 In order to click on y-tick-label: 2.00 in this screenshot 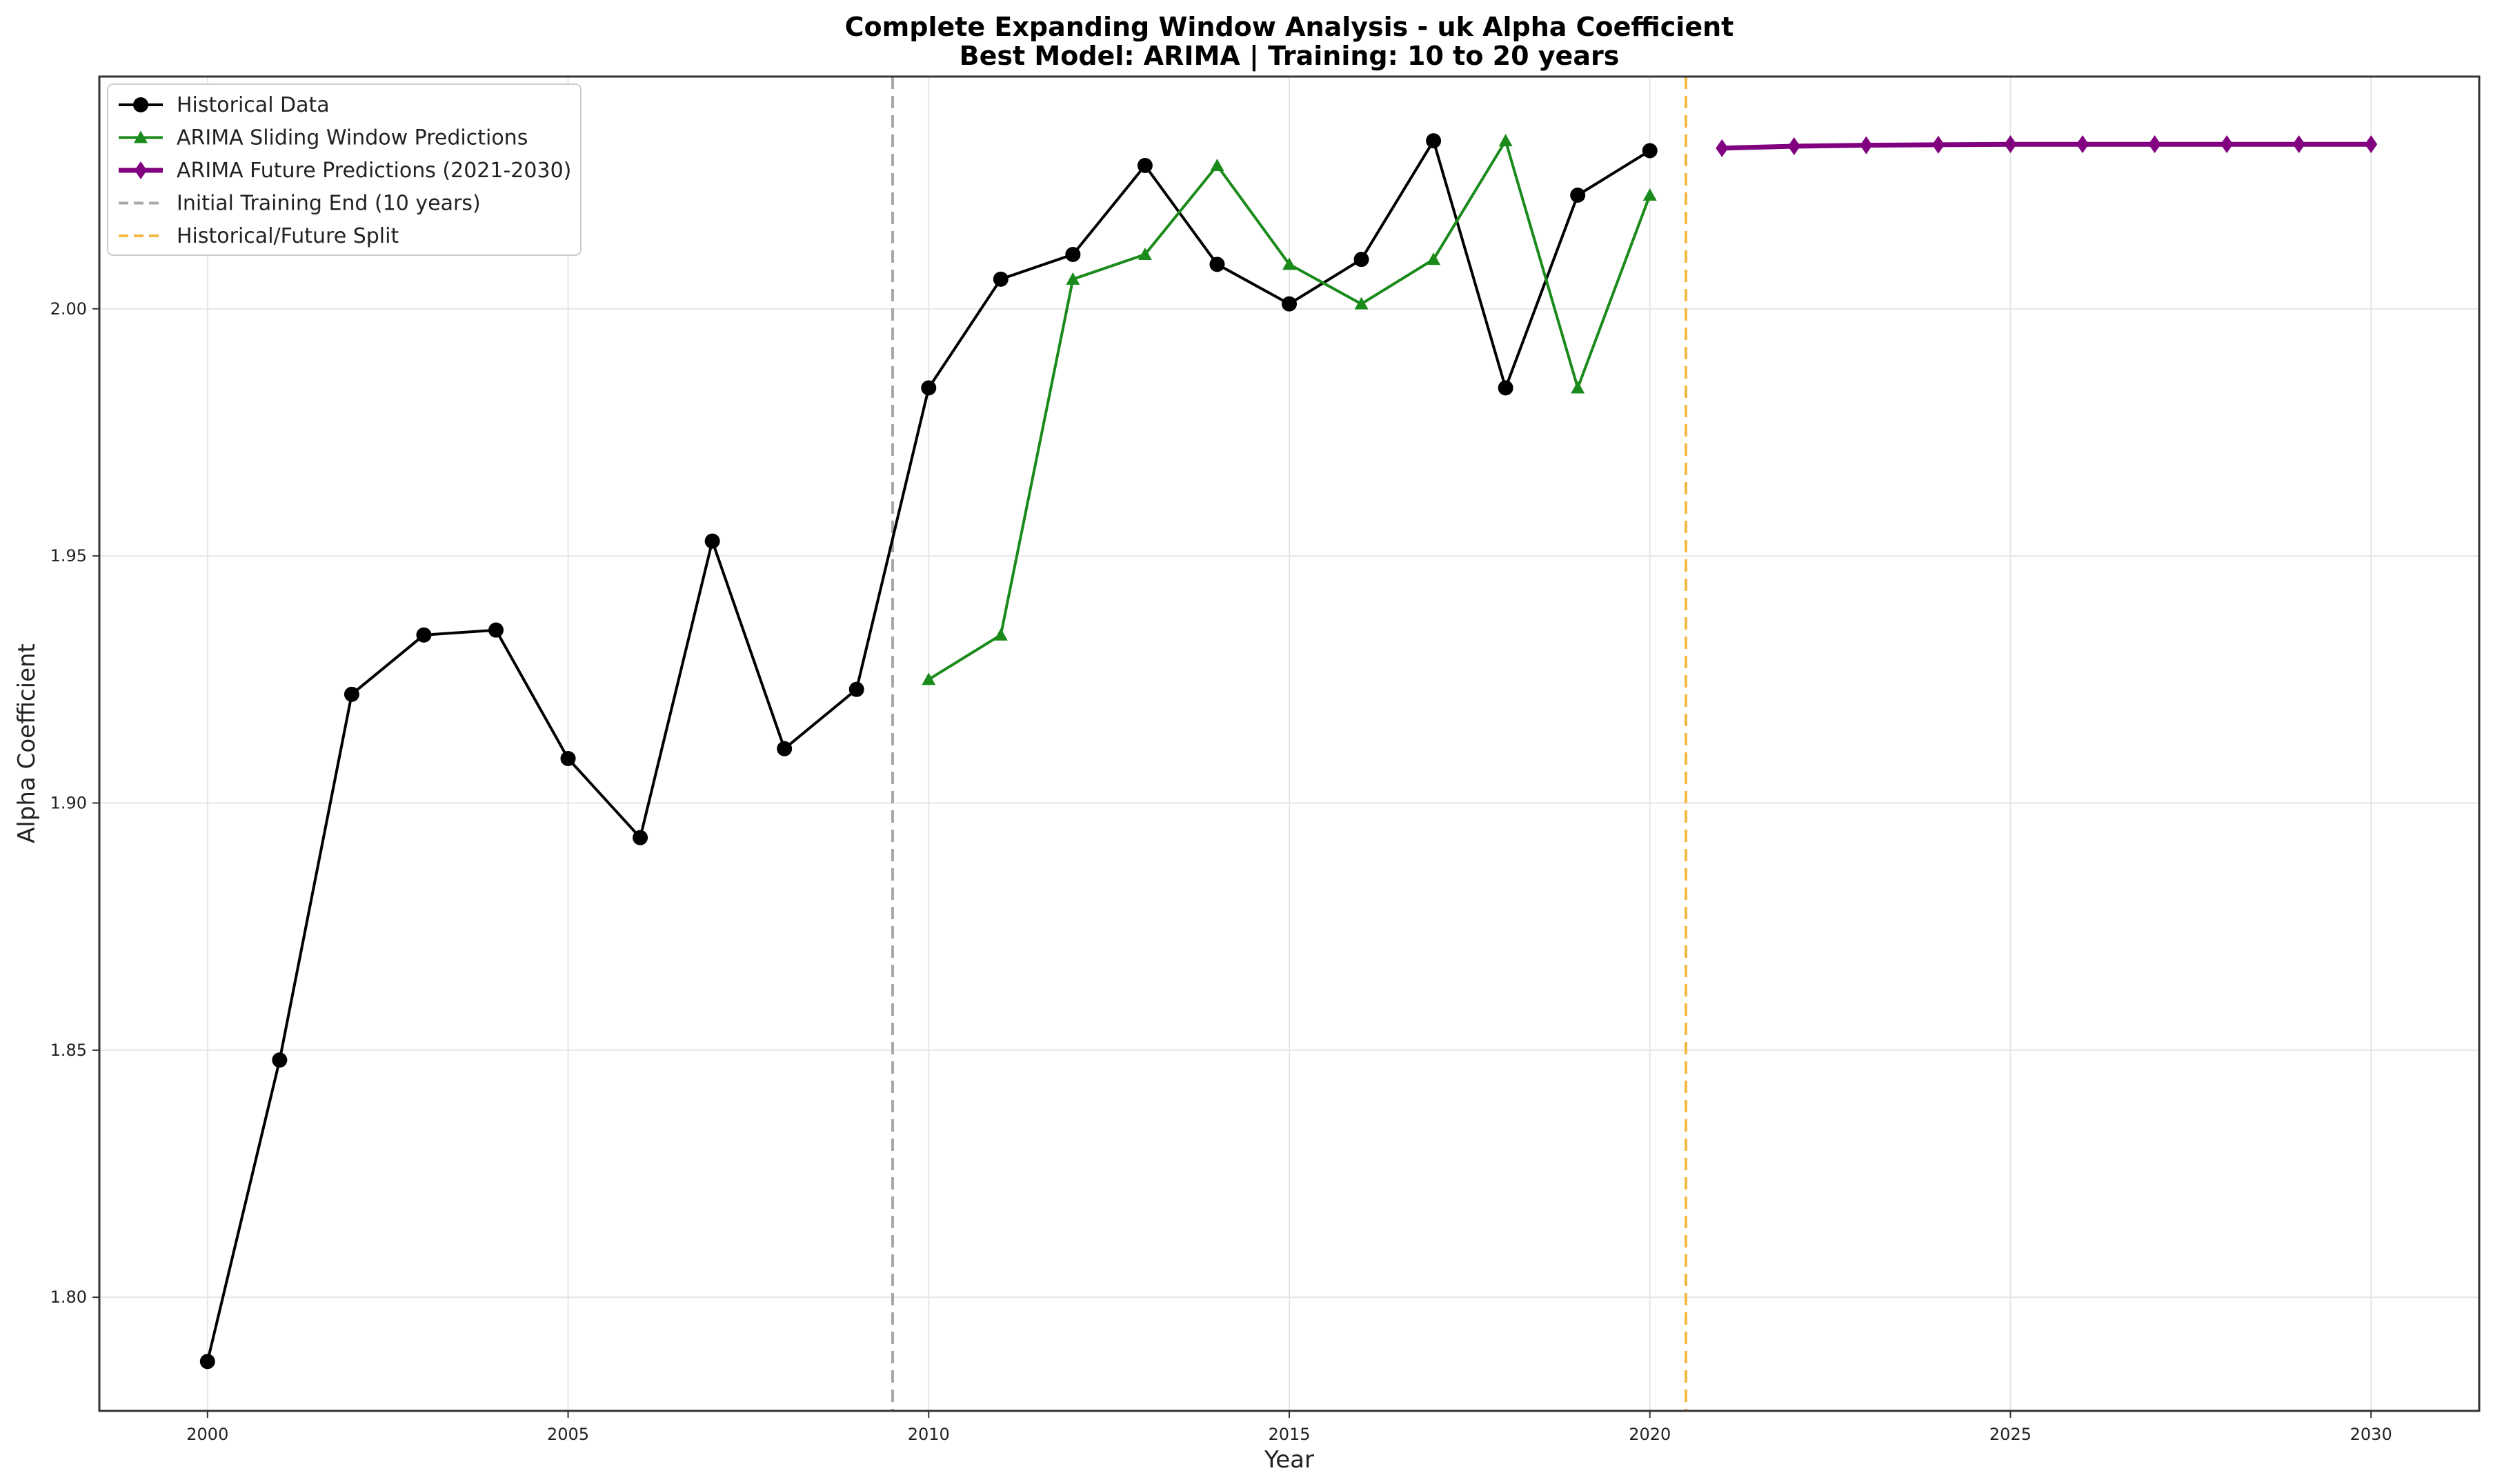, I will do `click(68, 309)`.